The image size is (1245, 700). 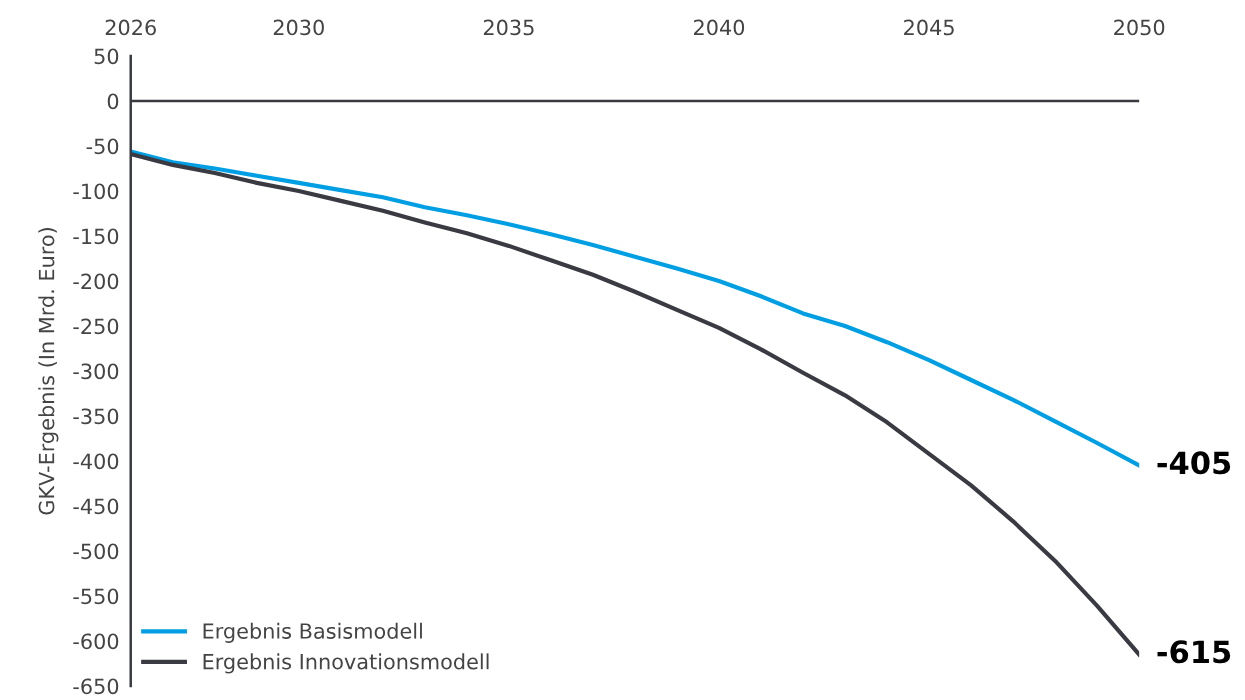 I want to click on y-tick-label: 50, so click(x=106, y=56).